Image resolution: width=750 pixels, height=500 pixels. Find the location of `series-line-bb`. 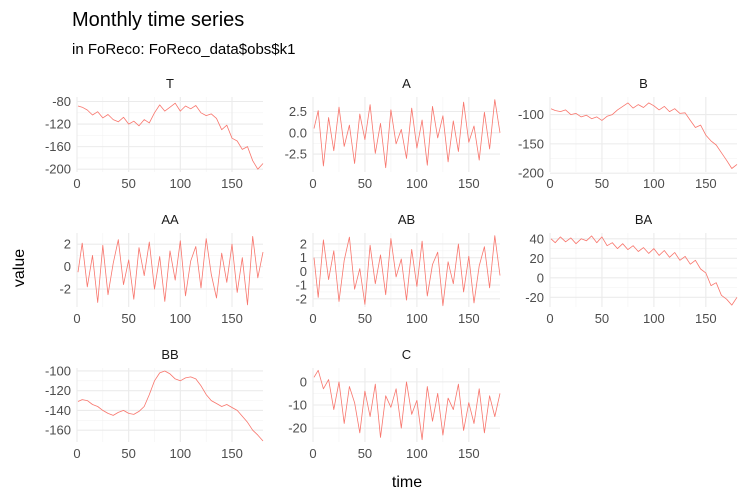

series-line-bb is located at coordinates (170, 406).